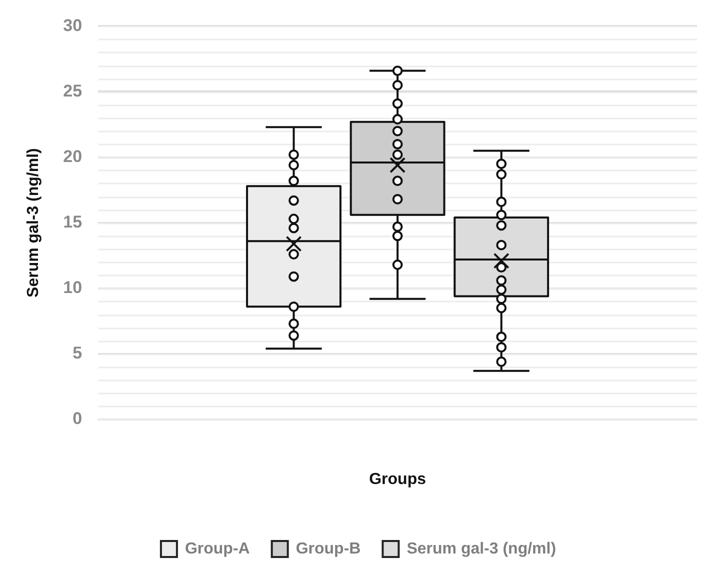  Describe the element at coordinates (481, 549) in the screenshot. I see `legend-label: Serum gal-3 (ng/ml)` at that location.